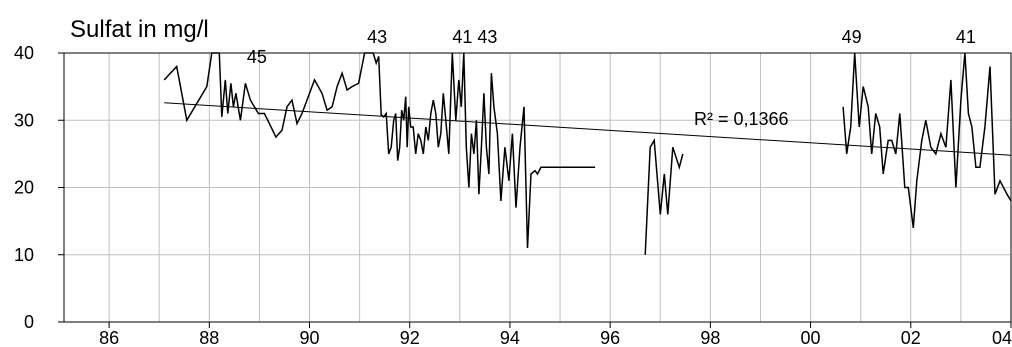 The height and width of the screenshot is (347, 1012). I want to click on x-tick-label: 02, so click(911, 337).